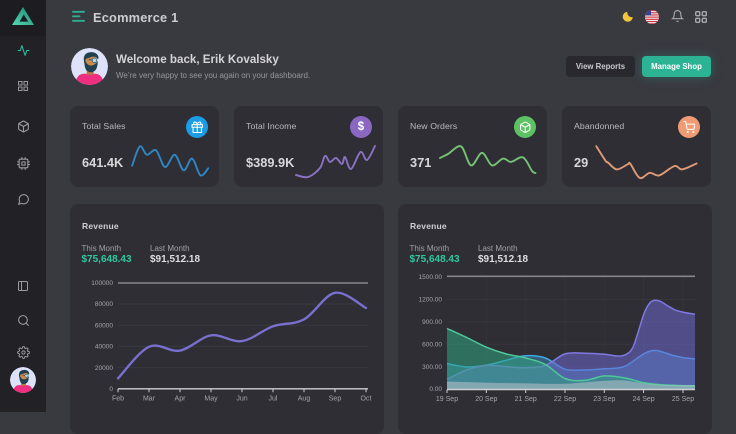 Image resolution: width=736 pixels, height=434 pixels. What do you see at coordinates (526, 399) in the screenshot?
I see `svg-text: 21 Sep` at bounding box center [526, 399].